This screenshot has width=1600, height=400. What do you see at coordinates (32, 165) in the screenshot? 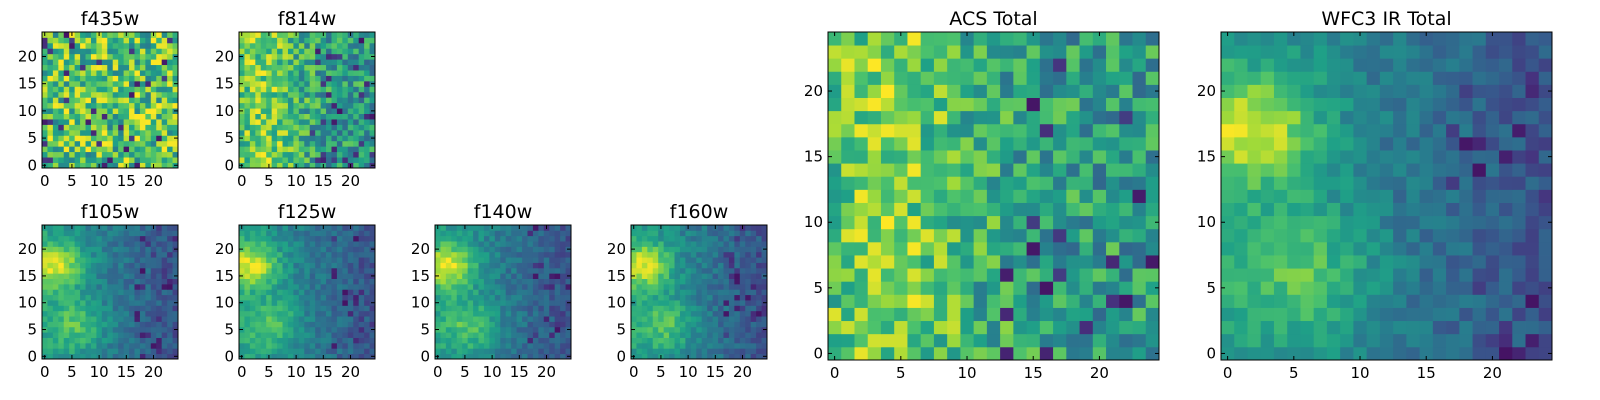
I see `y-tick-label: 0` at bounding box center [32, 165].